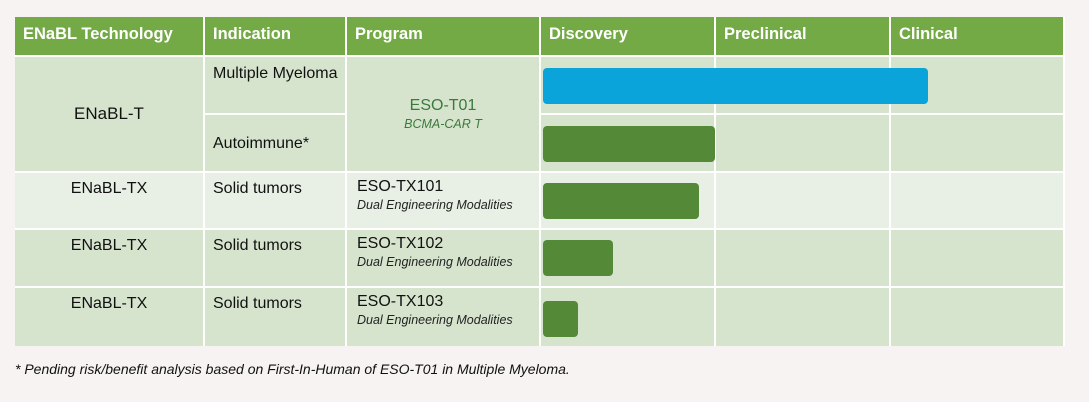 This screenshot has height=402, width=1089. What do you see at coordinates (110, 37) in the screenshot?
I see `header-technology: ENaBL Technology` at bounding box center [110, 37].